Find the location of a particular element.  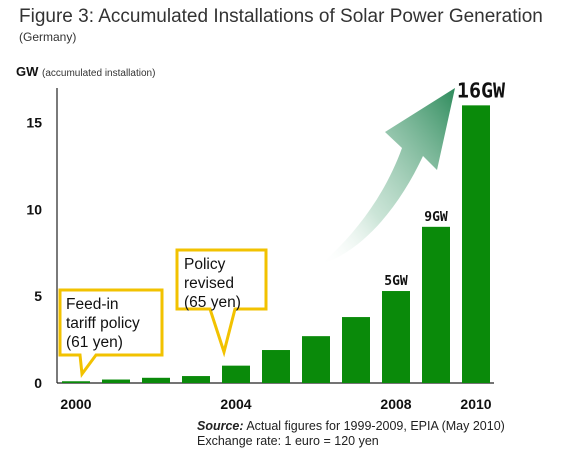

growth-arrow is located at coordinates (387, 176).